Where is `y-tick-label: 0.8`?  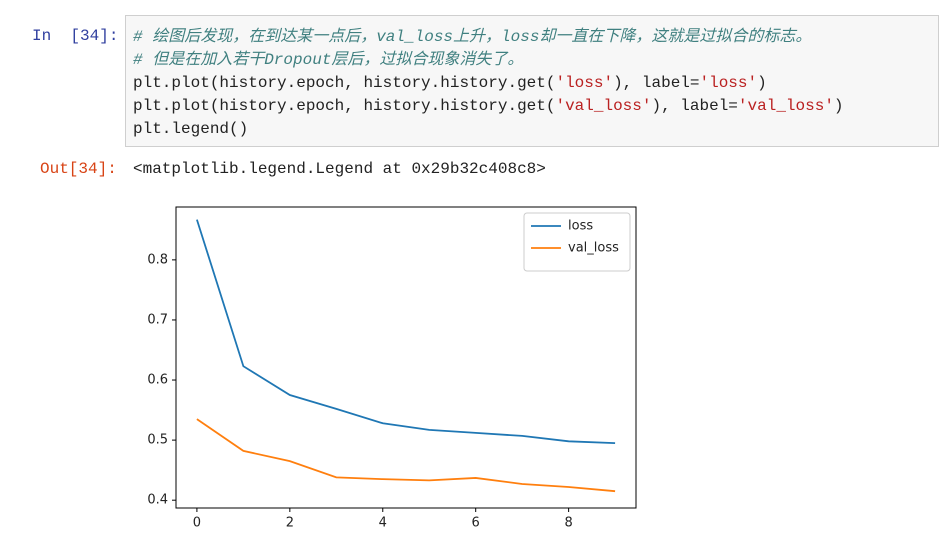
y-tick-label: 0.8 is located at coordinates (157, 259).